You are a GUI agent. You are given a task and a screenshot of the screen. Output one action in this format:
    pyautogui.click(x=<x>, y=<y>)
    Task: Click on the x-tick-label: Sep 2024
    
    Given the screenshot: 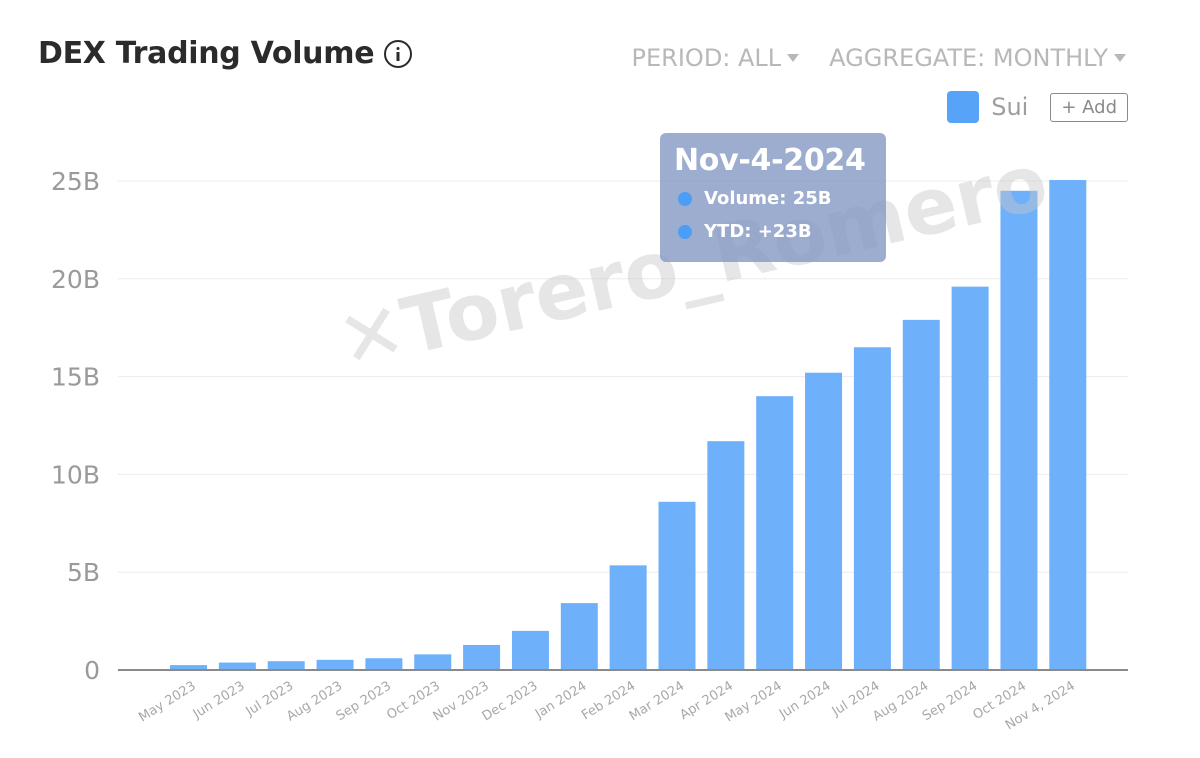 What is the action you would take?
    pyautogui.click(x=950, y=701)
    